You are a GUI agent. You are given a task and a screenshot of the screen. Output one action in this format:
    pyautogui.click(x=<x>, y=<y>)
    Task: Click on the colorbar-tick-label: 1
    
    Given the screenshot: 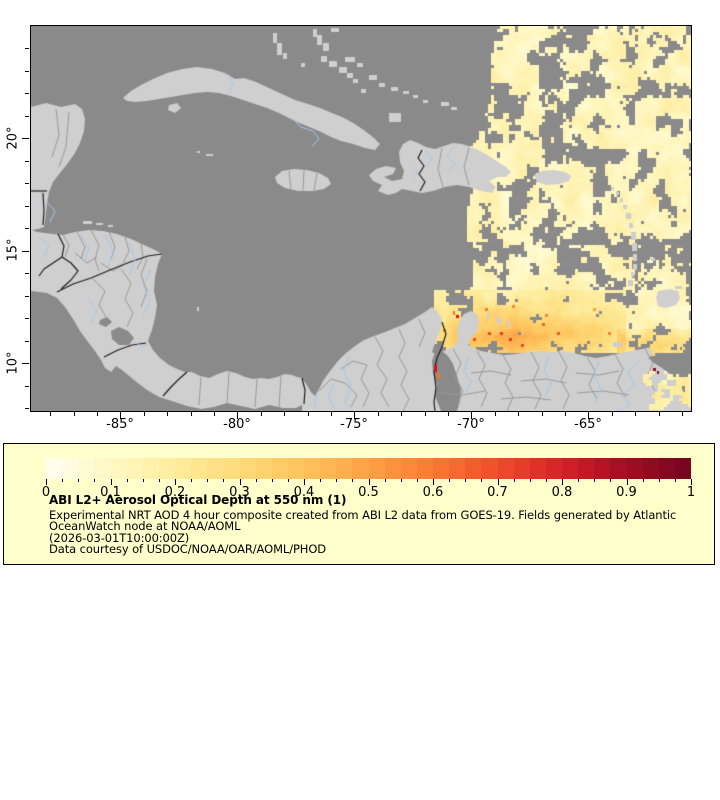 What is the action you would take?
    pyautogui.click(x=691, y=492)
    